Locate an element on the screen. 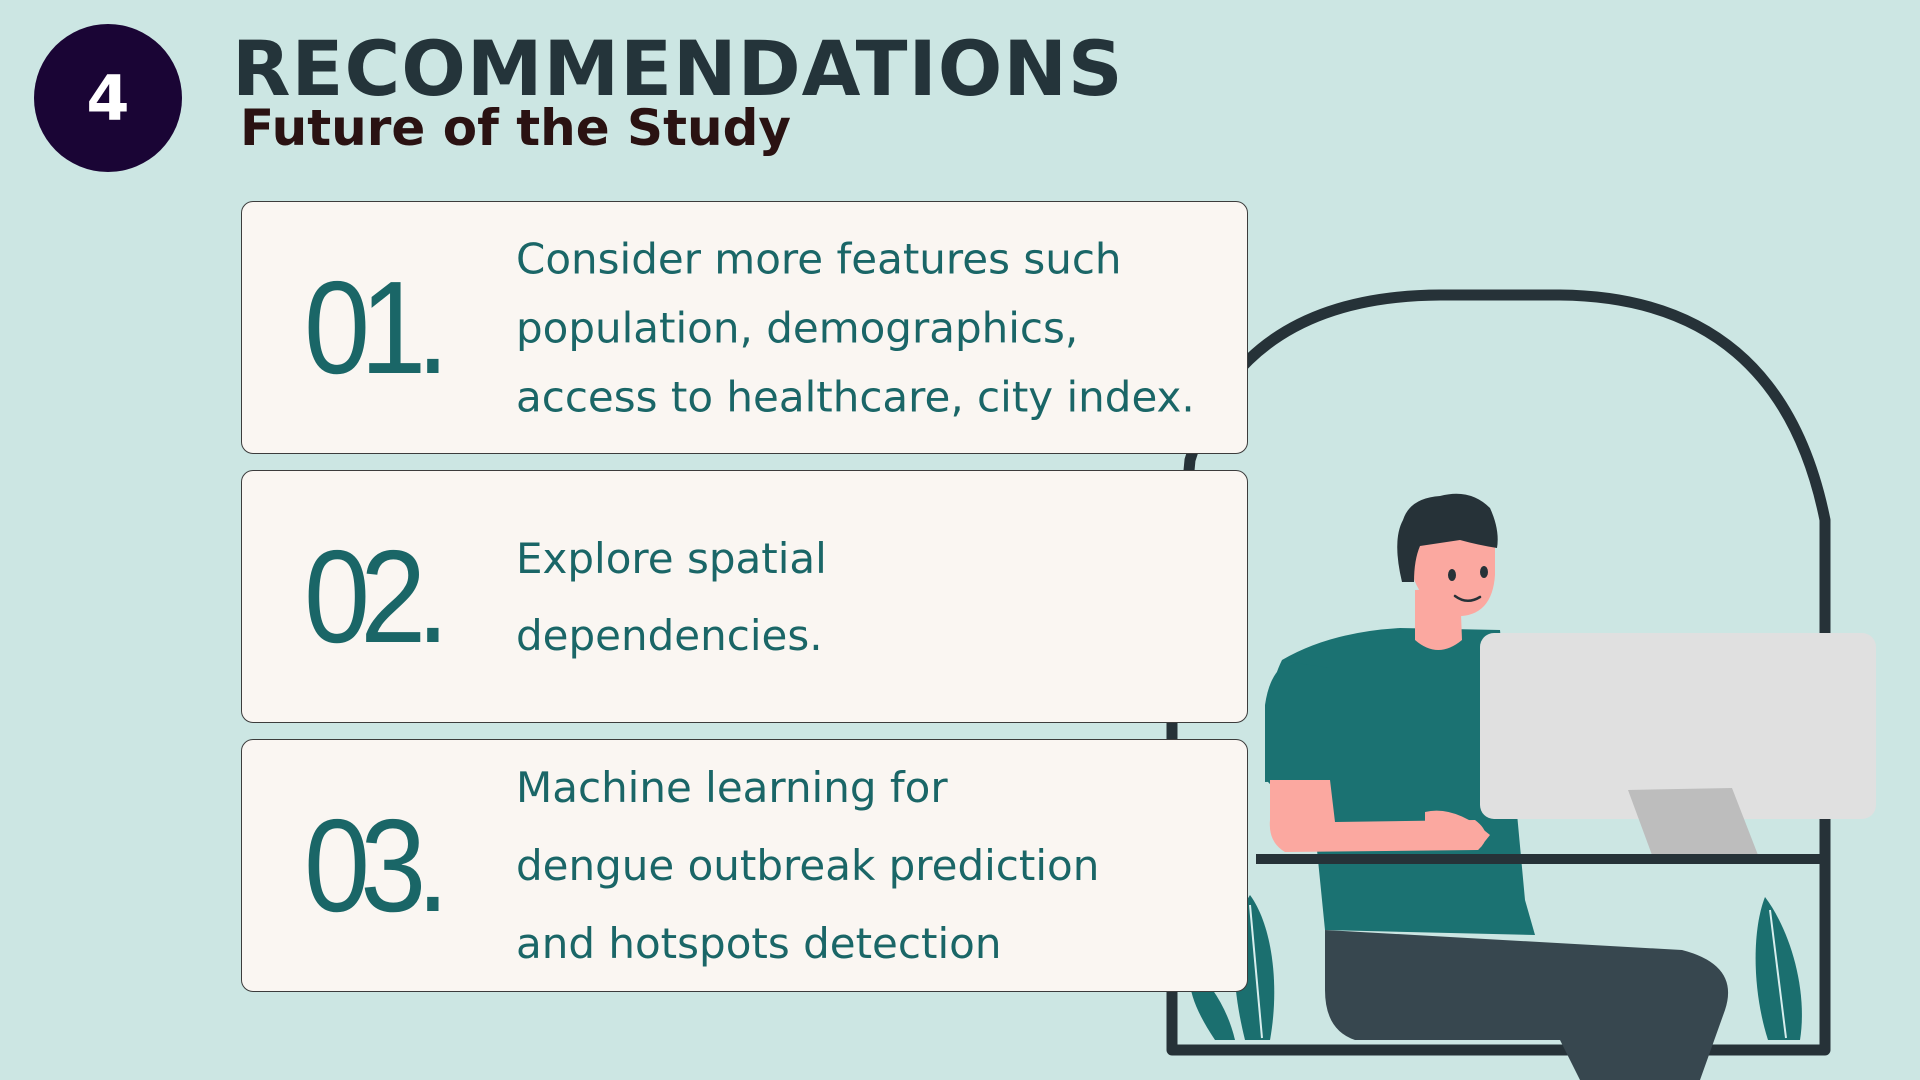  recommendation-card-2: 02. Explore spatial dependencies. is located at coordinates (744, 596).